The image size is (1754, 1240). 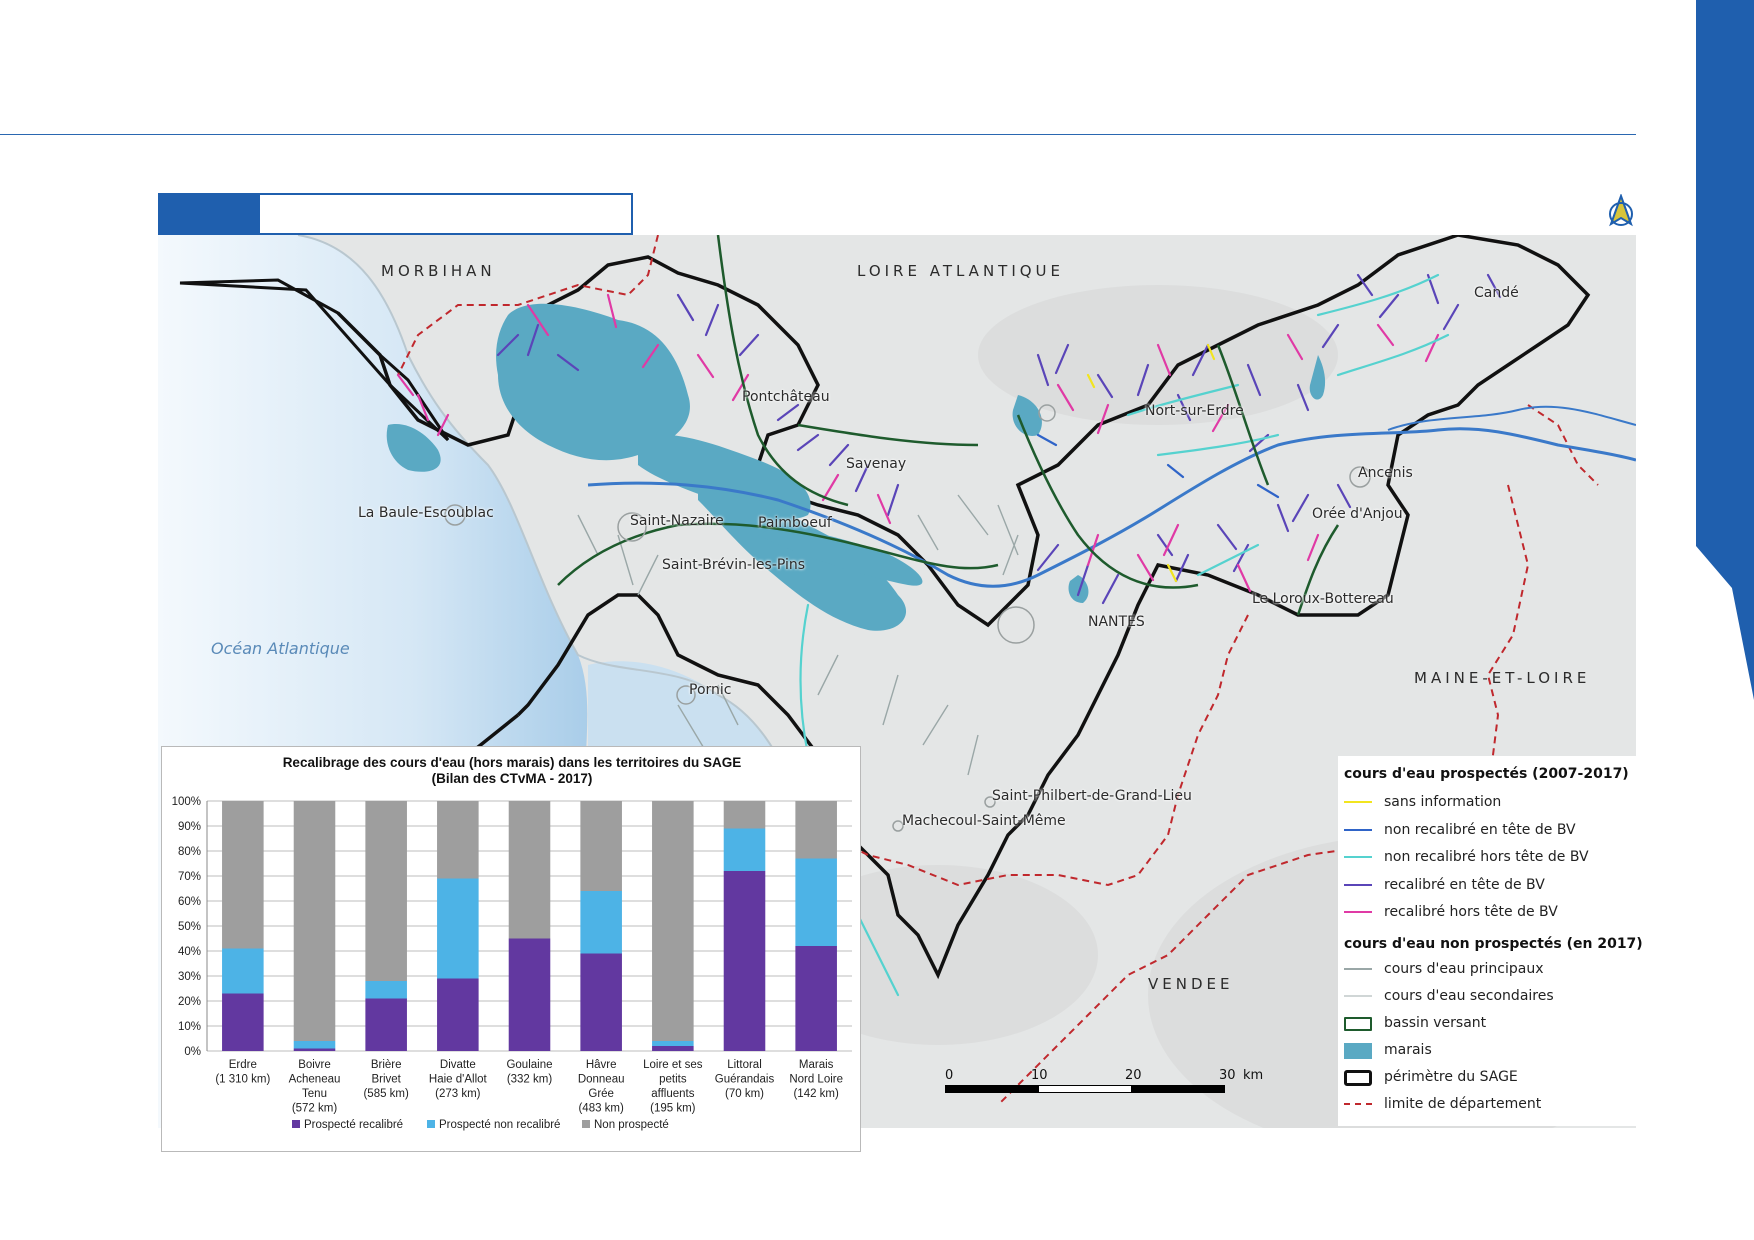 What do you see at coordinates (458, 1065) in the screenshot?
I see `x-category-label: Divatte` at bounding box center [458, 1065].